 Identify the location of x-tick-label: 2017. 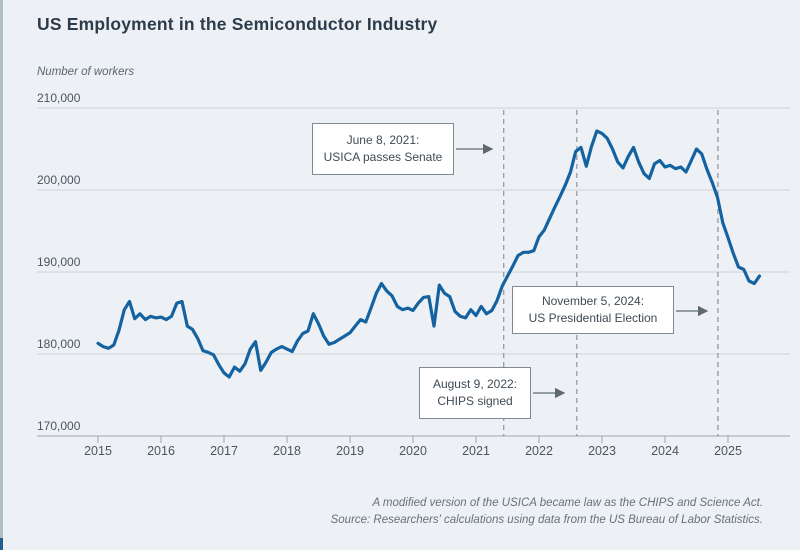
(224, 451).